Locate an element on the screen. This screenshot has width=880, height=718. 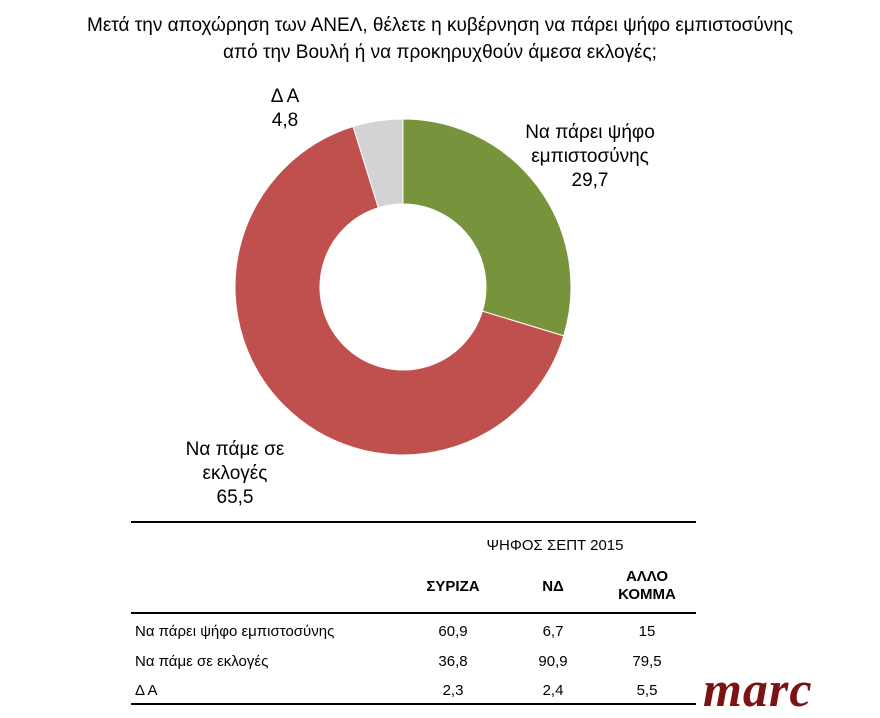
column-header-syriza: ΣΥΡΙΖΑ is located at coordinates (453, 586).